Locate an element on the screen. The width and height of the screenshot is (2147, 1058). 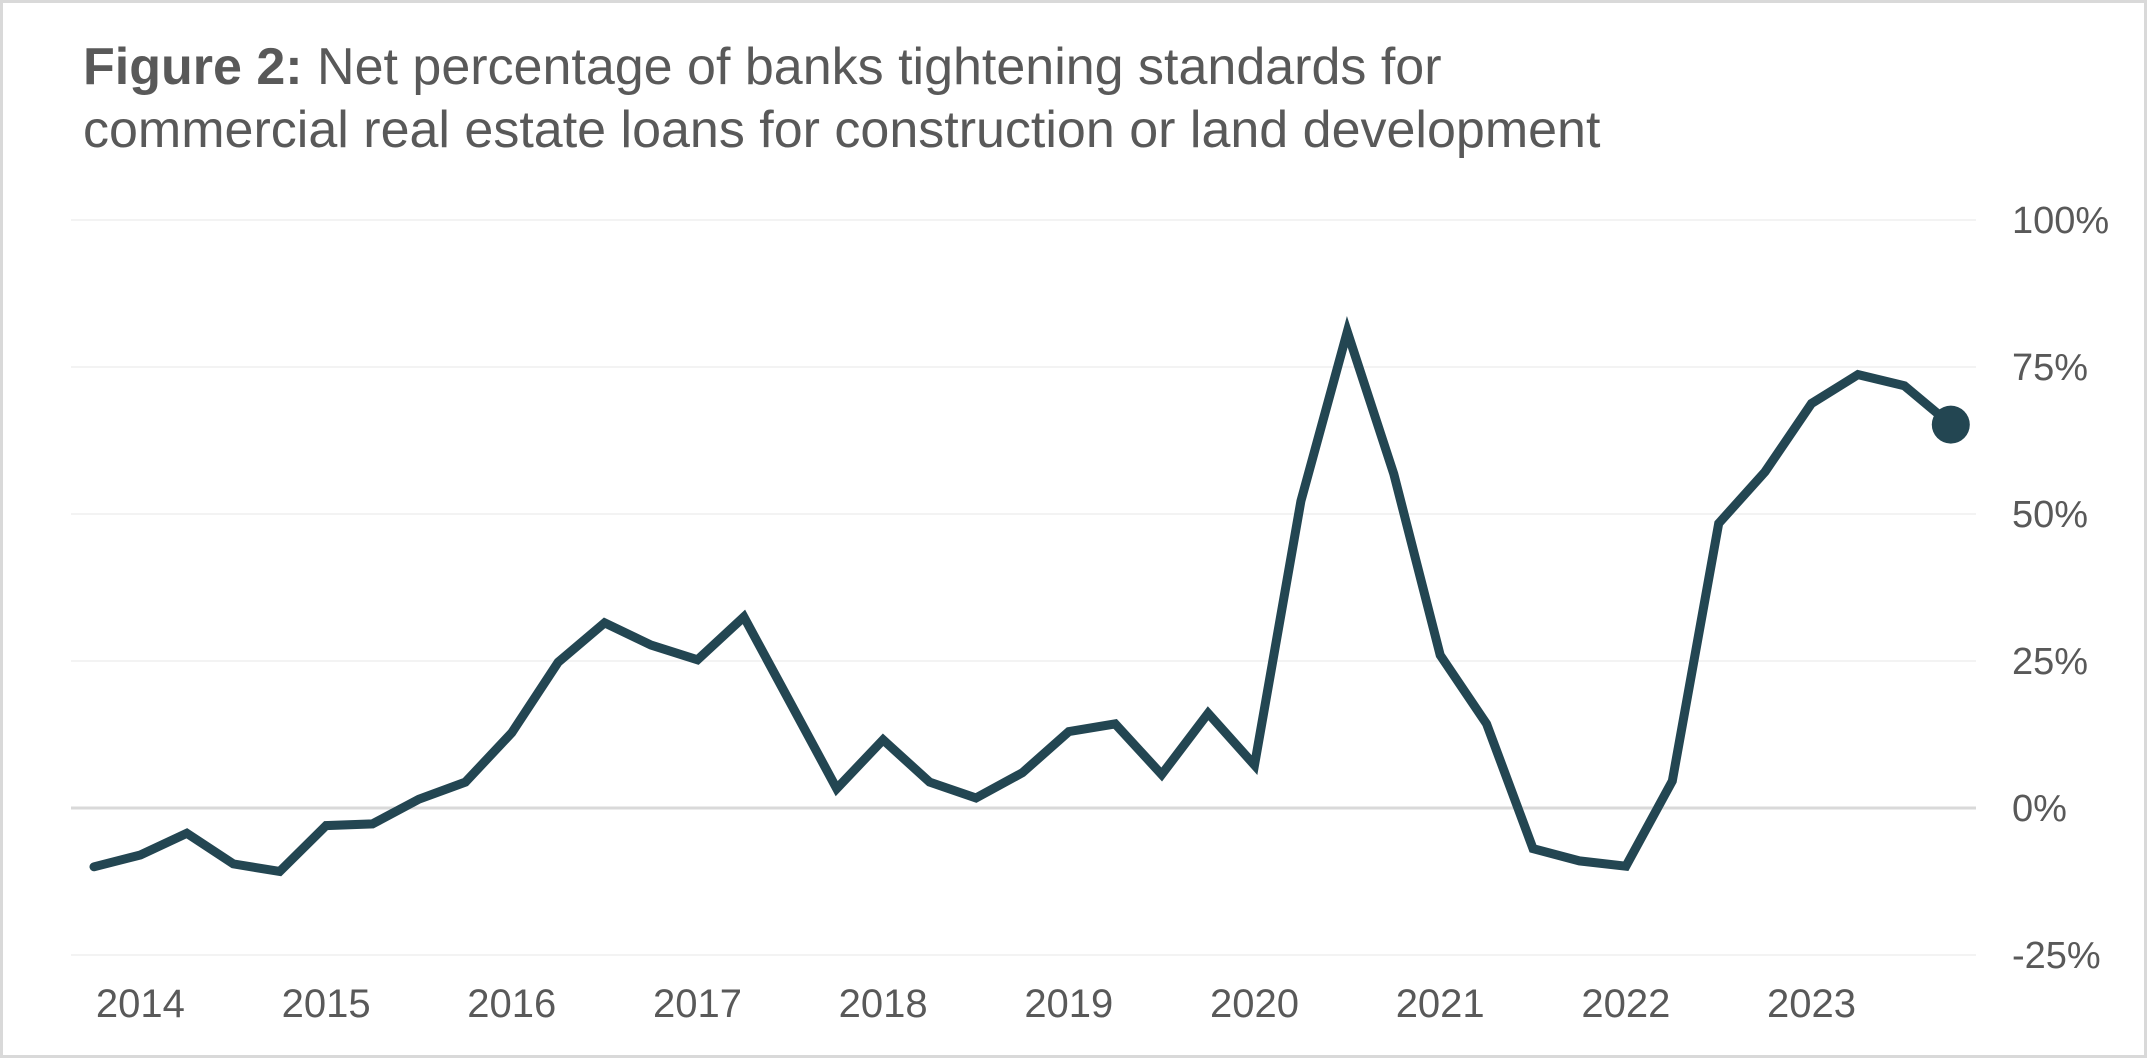
x-tick-label: 2014 is located at coordinates (140, 1004).